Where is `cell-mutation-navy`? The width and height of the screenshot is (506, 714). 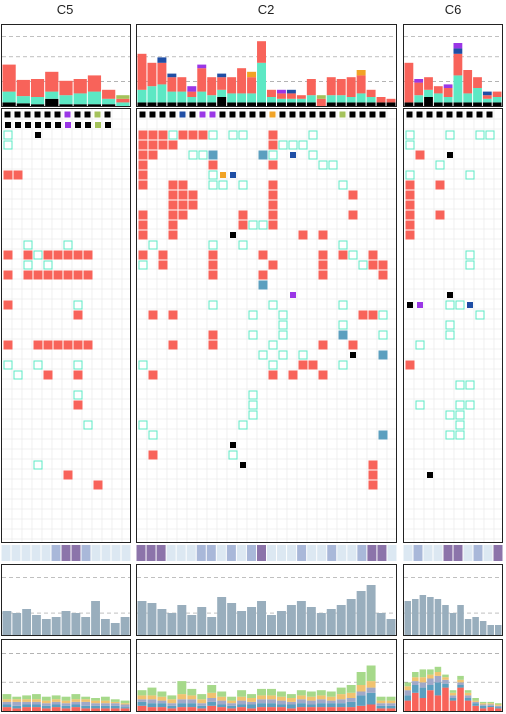
cell-mutation-navy is located at coordinates (470, 305).